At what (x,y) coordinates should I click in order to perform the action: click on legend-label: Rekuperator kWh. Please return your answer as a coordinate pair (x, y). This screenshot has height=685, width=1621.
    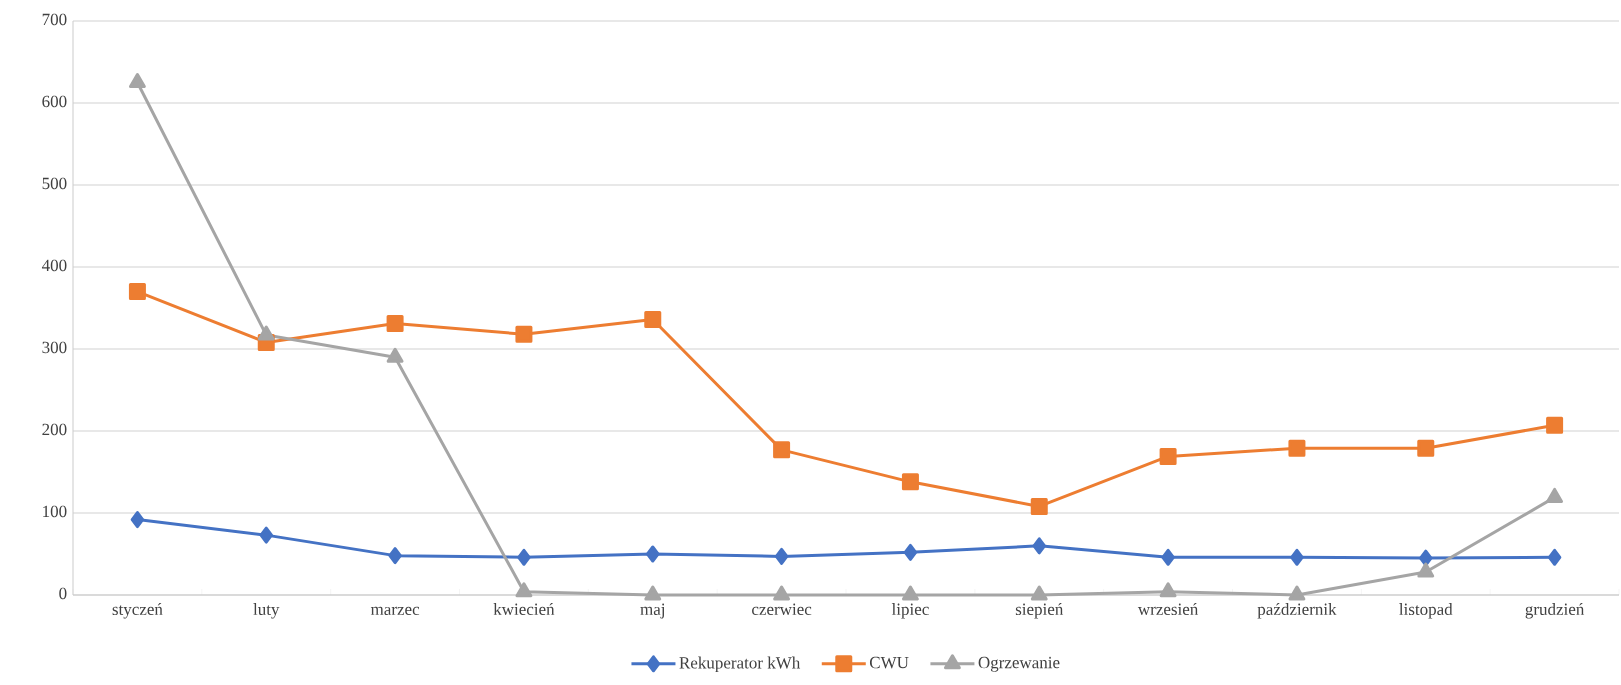
    Looking at the image, I should click on (740, 664).